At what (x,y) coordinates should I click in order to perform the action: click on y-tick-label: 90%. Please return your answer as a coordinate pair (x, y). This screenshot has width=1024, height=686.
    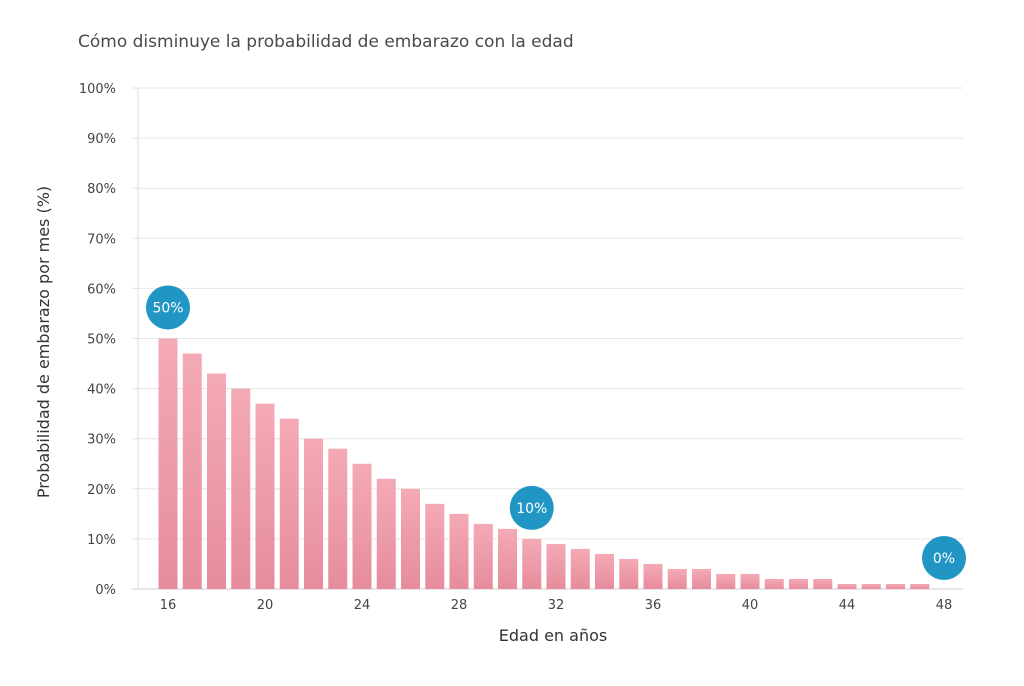
    Looking at the image, I should click on (101, 139).